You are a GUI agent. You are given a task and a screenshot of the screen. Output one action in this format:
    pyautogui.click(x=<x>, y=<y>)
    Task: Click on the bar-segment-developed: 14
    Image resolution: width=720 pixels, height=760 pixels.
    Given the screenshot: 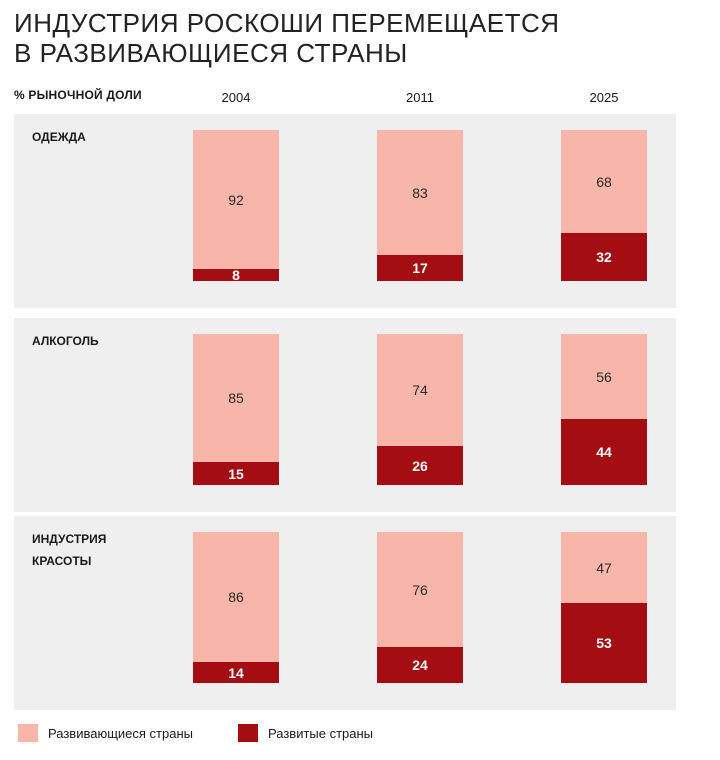 What is the action you would take?
    pyautogui.click(x=236, y=672)
    